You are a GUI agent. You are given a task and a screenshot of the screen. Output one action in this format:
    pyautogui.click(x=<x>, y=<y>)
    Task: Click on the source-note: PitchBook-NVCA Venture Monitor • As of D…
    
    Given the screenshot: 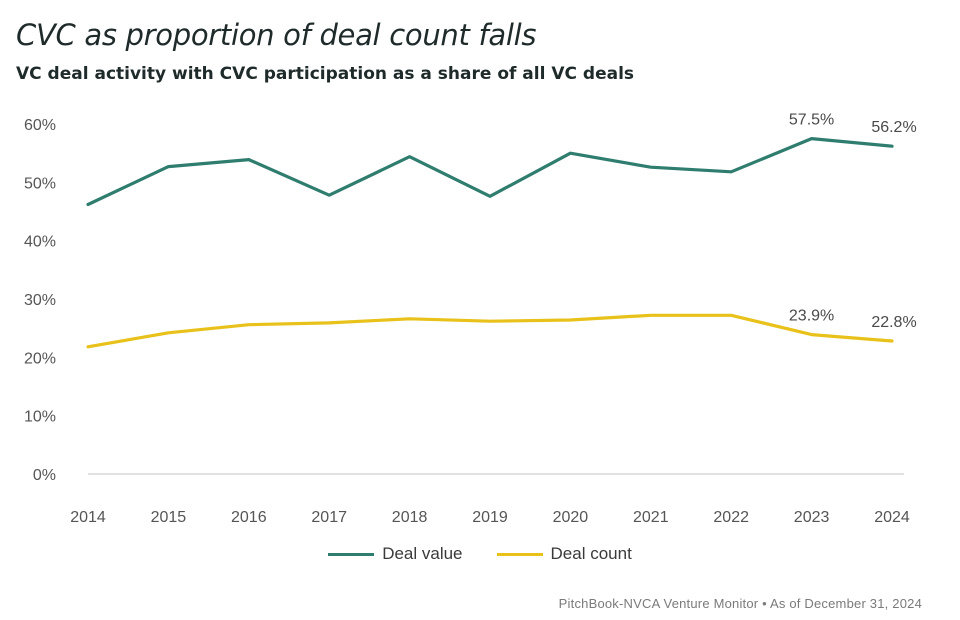 What is the action you would take?
    pyautogui.click(x=740, y=603)
    